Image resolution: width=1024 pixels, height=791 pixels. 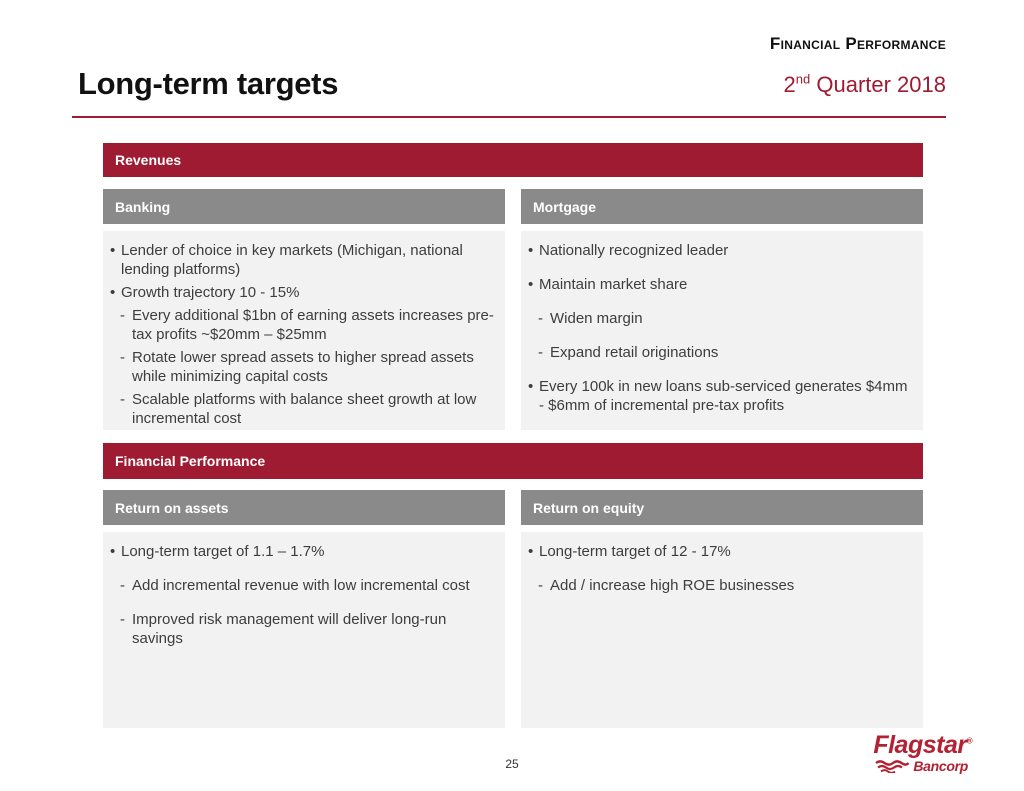 What do you see at coordinates (878, 84) in the screenshot?
I see `quarter-rest: Quarter 2018` at bounding box center [878, 84].